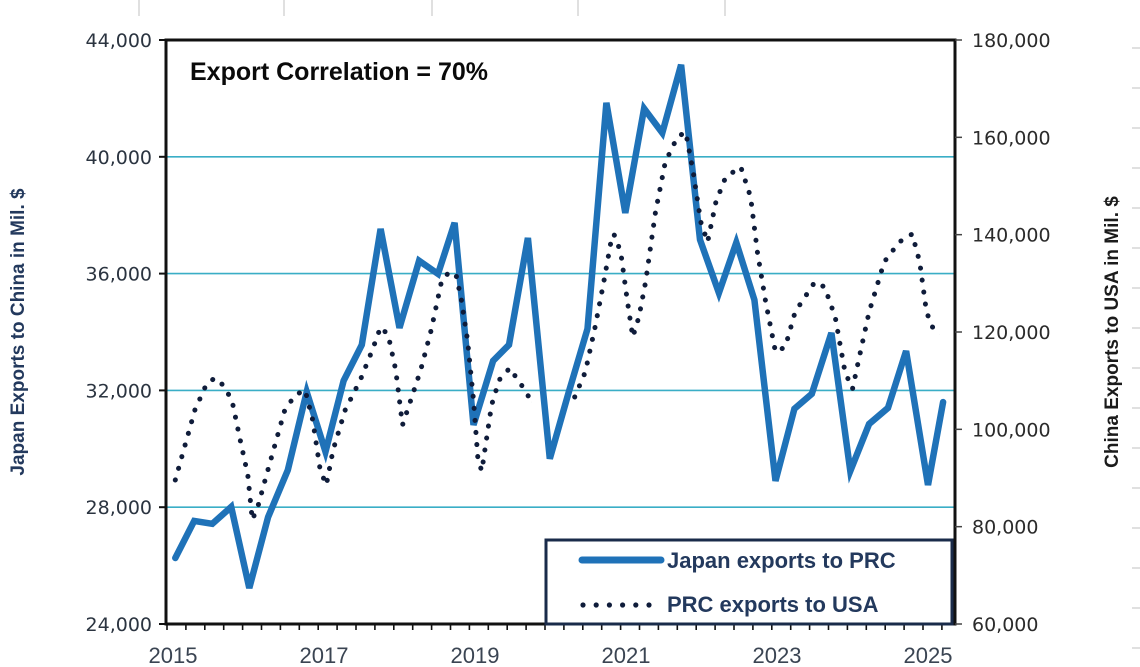 Image resolution: width=1140 pixels, height=667 pixels. What do you see at coordinates (928, 655) in the screenshot?
I see `x-axis-tick-label: 2025` at bounding box center [928, 655].